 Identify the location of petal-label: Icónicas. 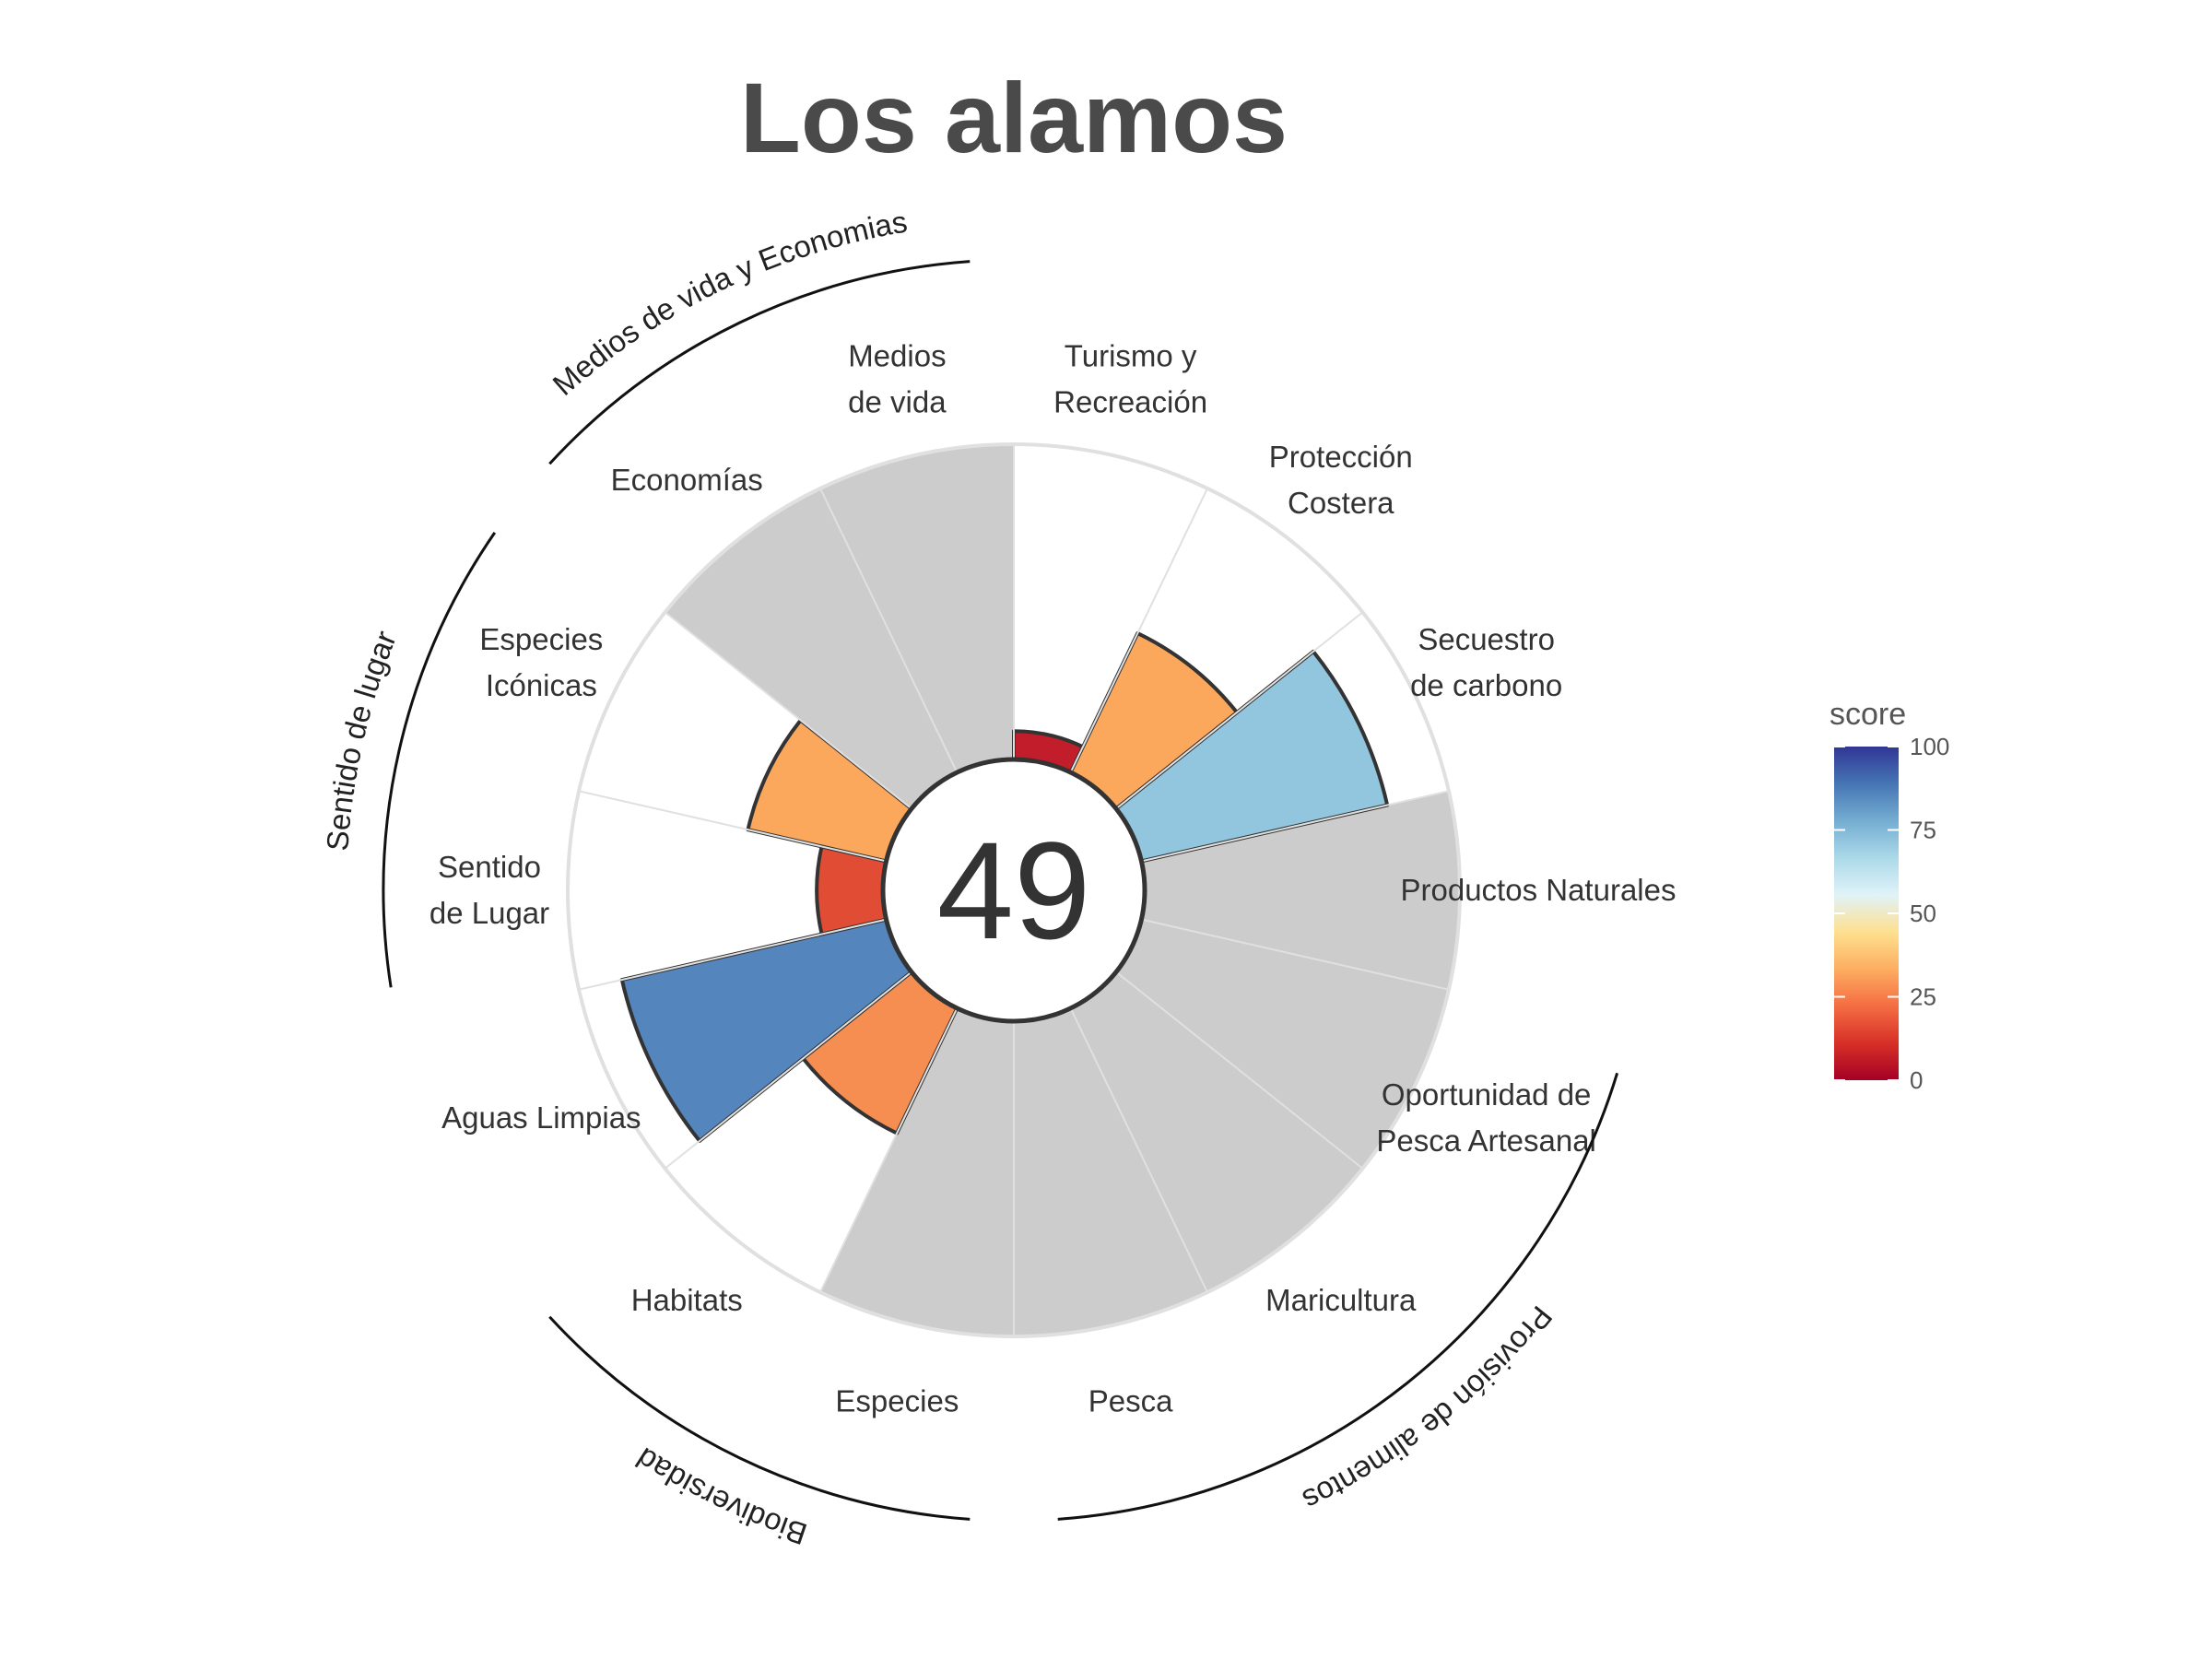
(541, 685).